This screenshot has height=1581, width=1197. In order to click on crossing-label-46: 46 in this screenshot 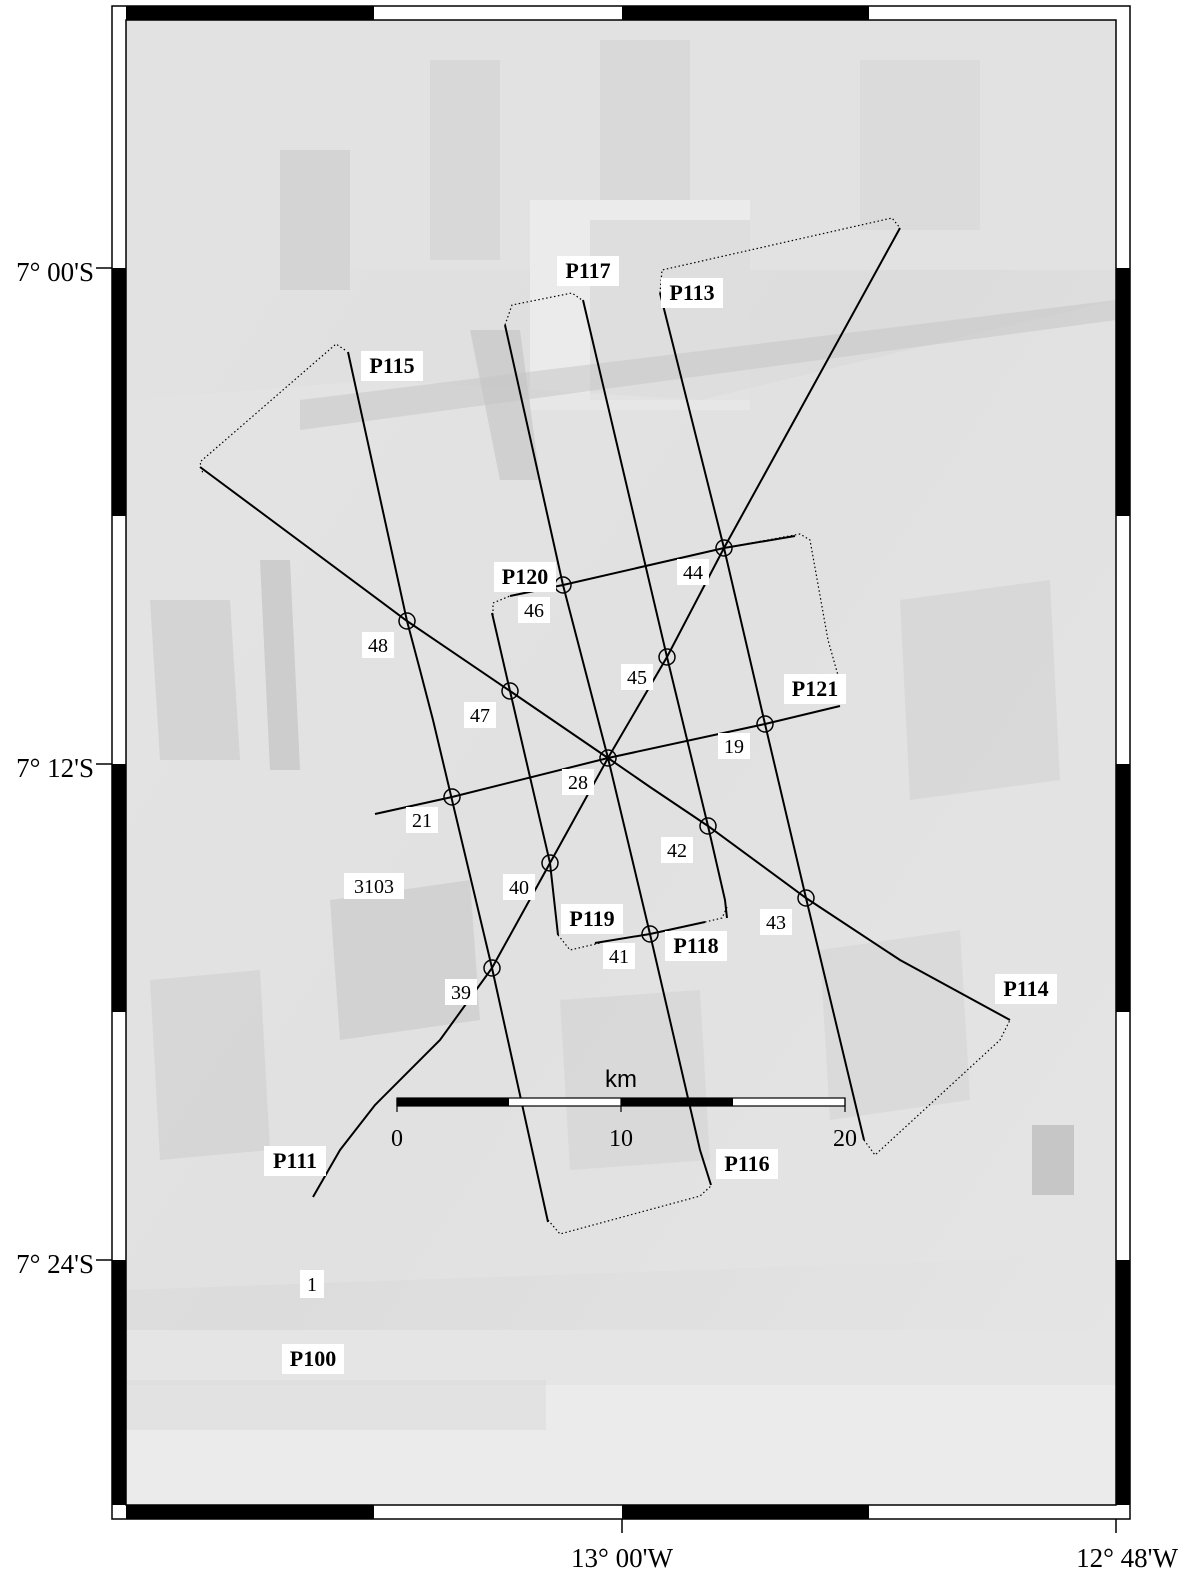, I will do `click(534, 611)`.